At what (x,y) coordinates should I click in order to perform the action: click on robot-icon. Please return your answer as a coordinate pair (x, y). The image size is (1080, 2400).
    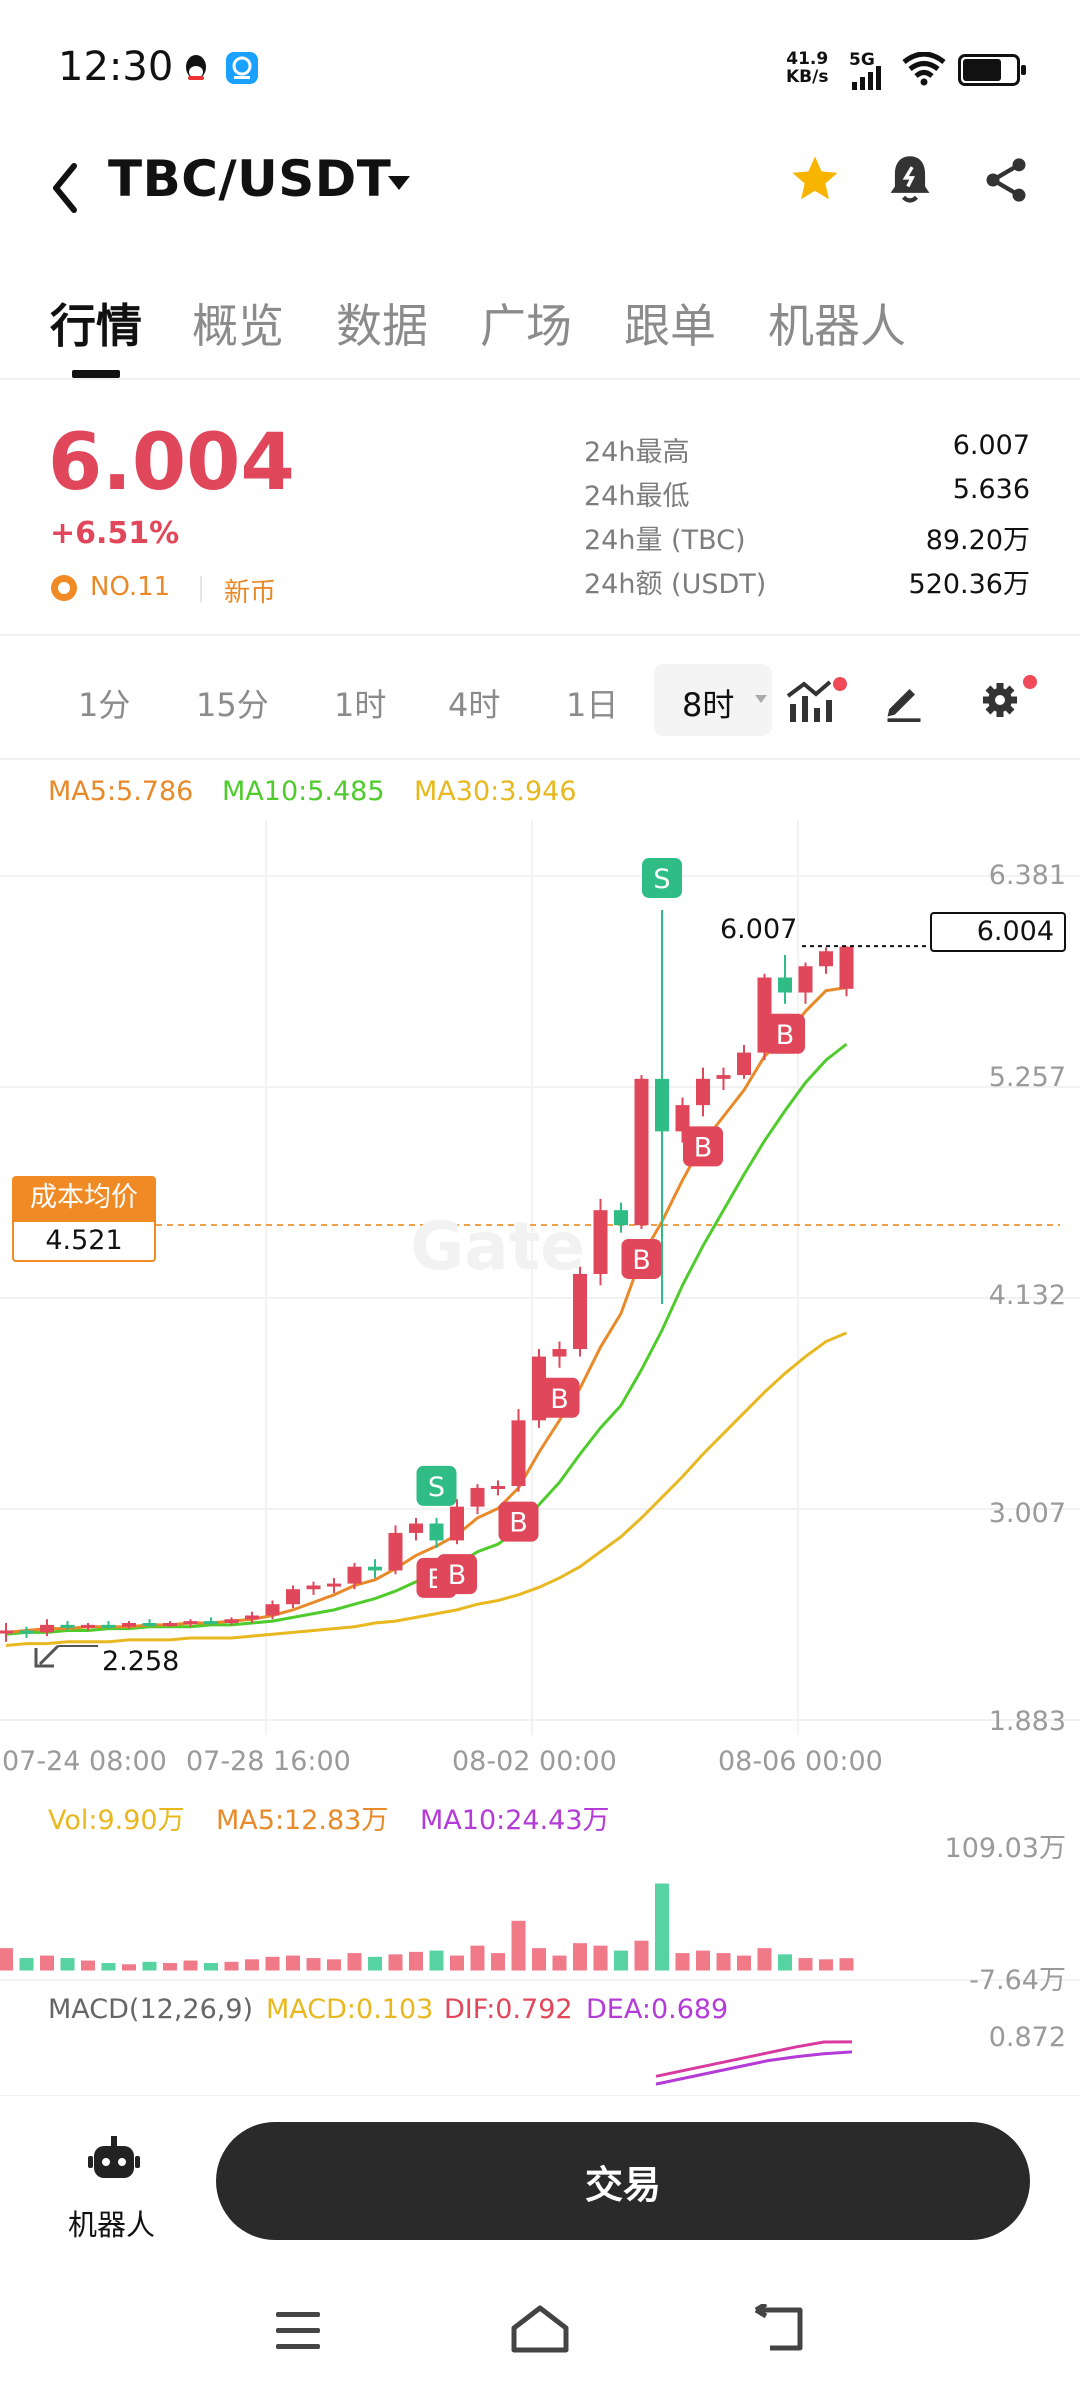
    Looking at the image, I should click on (114, 2160).